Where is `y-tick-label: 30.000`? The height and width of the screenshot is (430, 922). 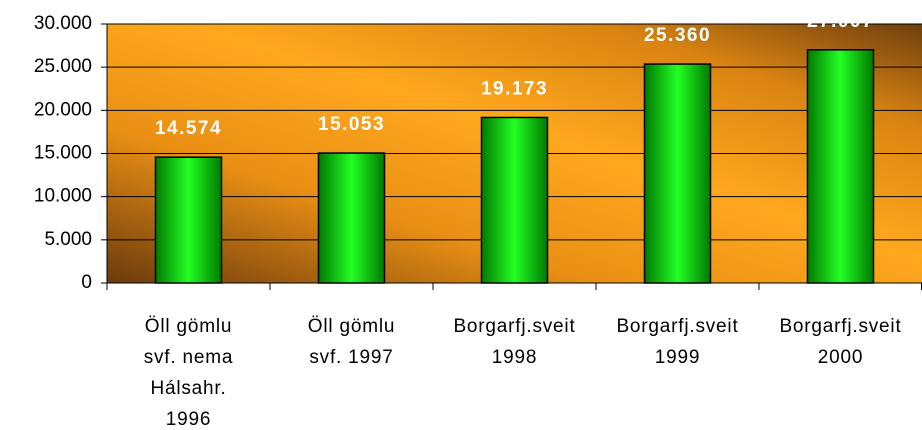
y-tick-label: 30.000 is located at coordinates (63, 23).